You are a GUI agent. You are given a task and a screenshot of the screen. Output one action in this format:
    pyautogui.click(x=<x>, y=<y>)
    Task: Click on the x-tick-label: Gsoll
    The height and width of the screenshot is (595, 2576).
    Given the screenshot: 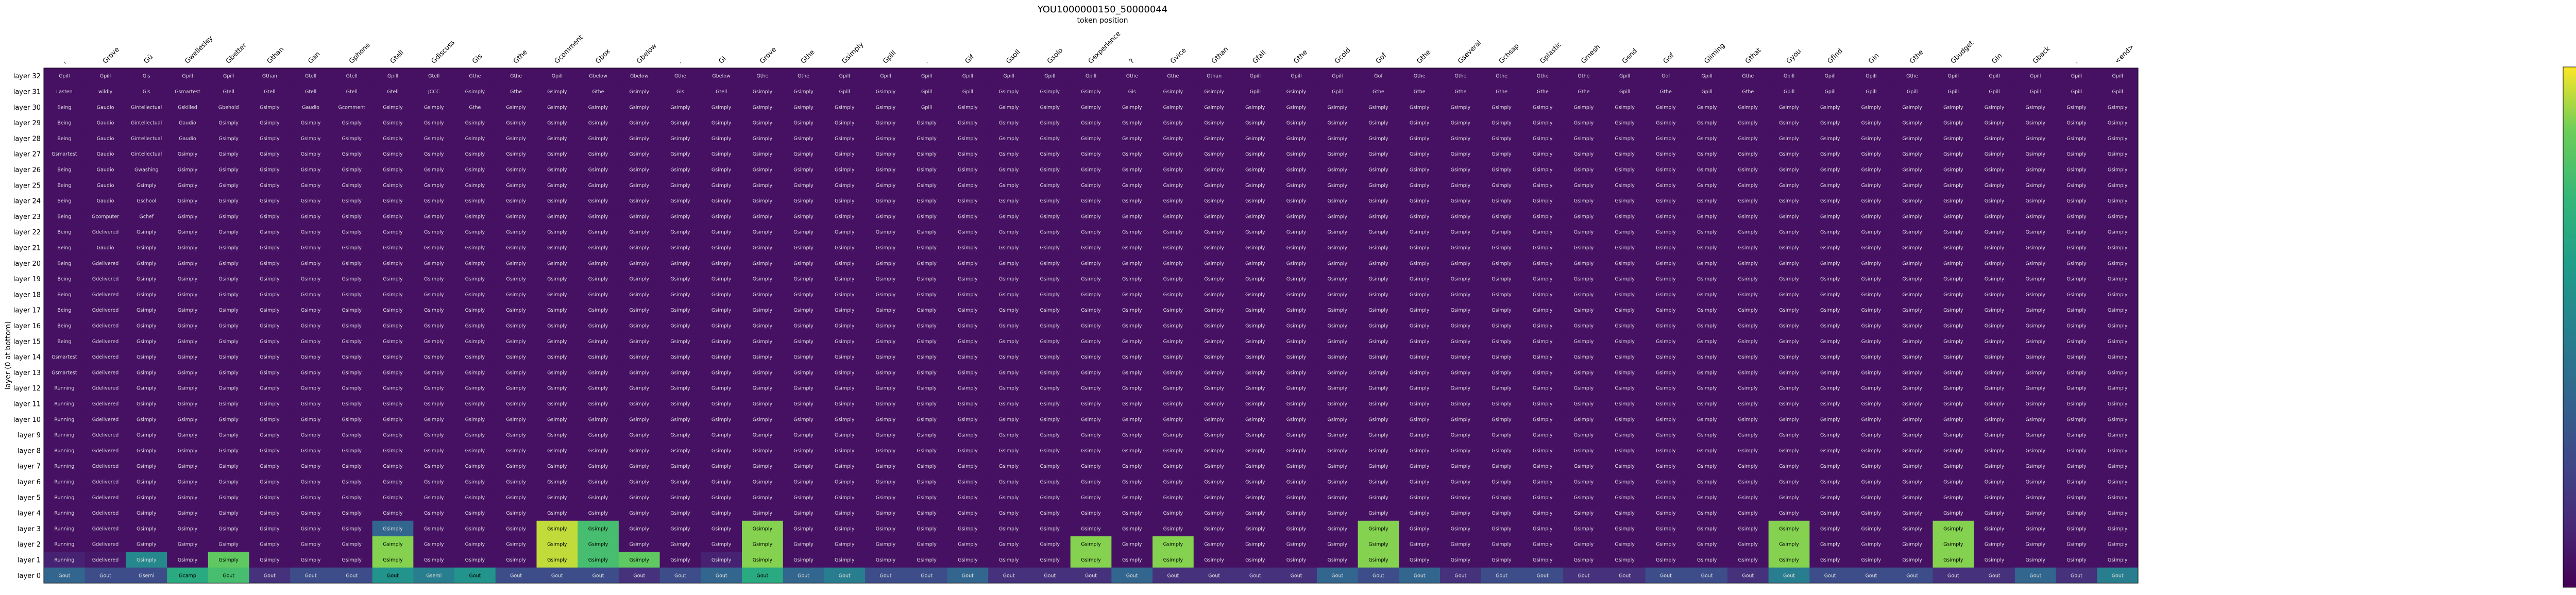 What is the action you would take?
    pyautogui.click(x=1013, y=56)
    